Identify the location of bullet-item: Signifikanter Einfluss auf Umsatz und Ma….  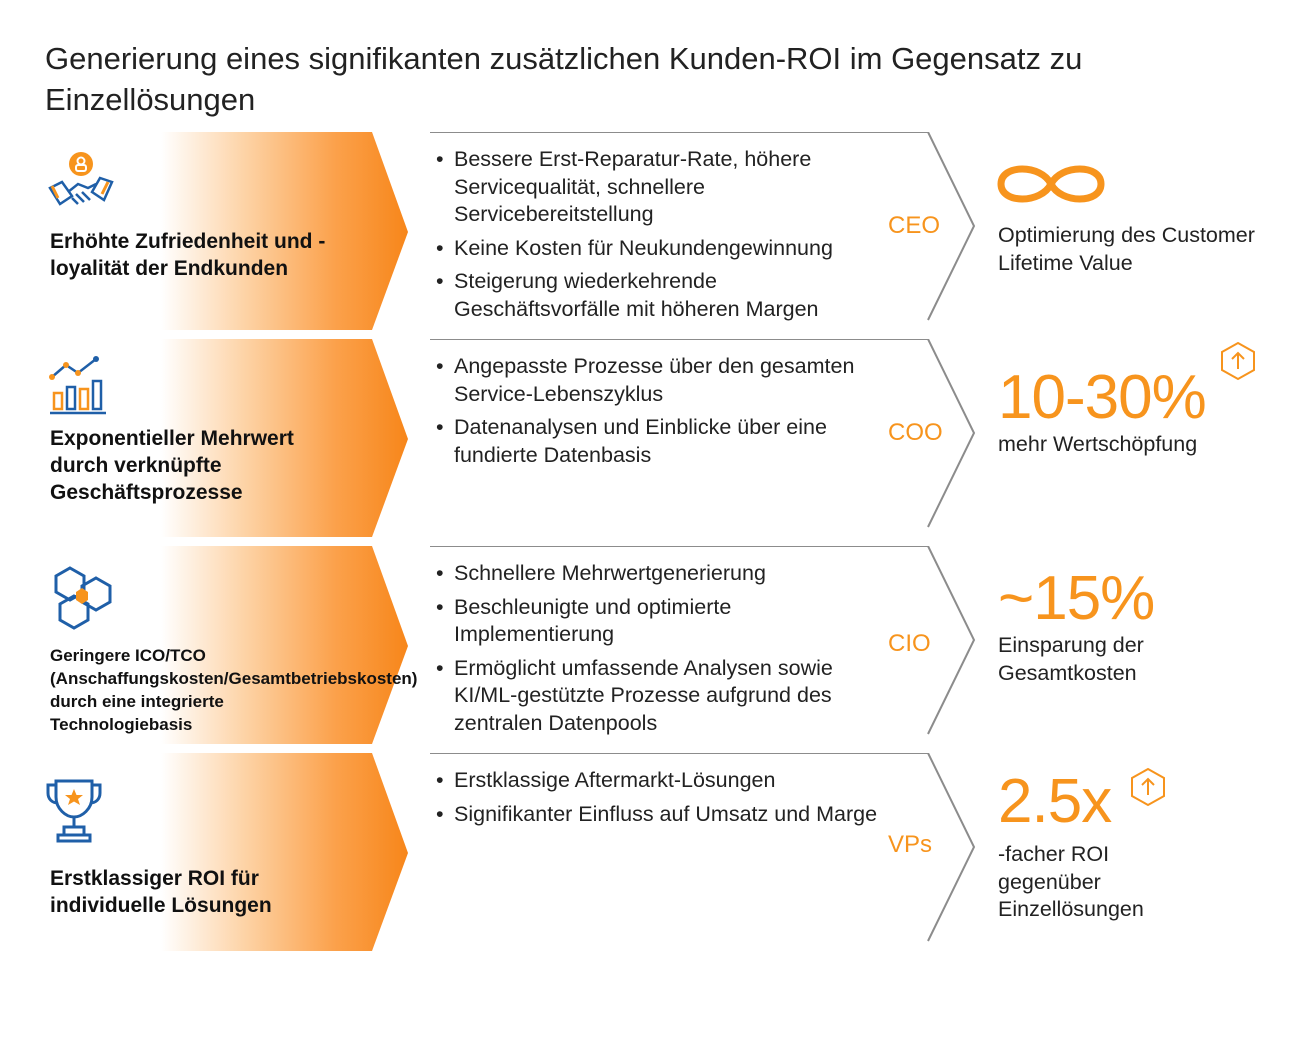
(659, 815).